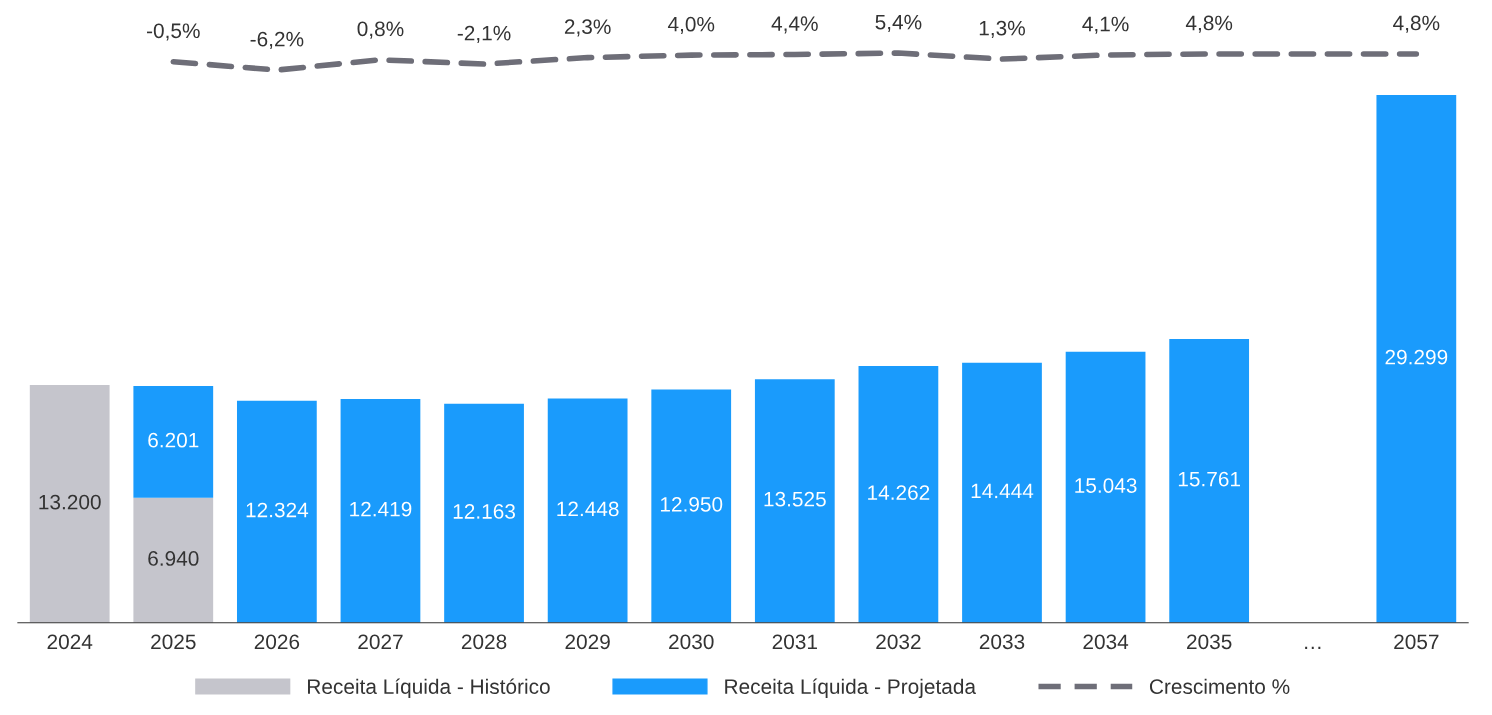 This screenshot has width=1492, height=715. Describe the element at coordinates (1002, 642) in the screenshot. I see `x-tick-label: 2033` at that location.